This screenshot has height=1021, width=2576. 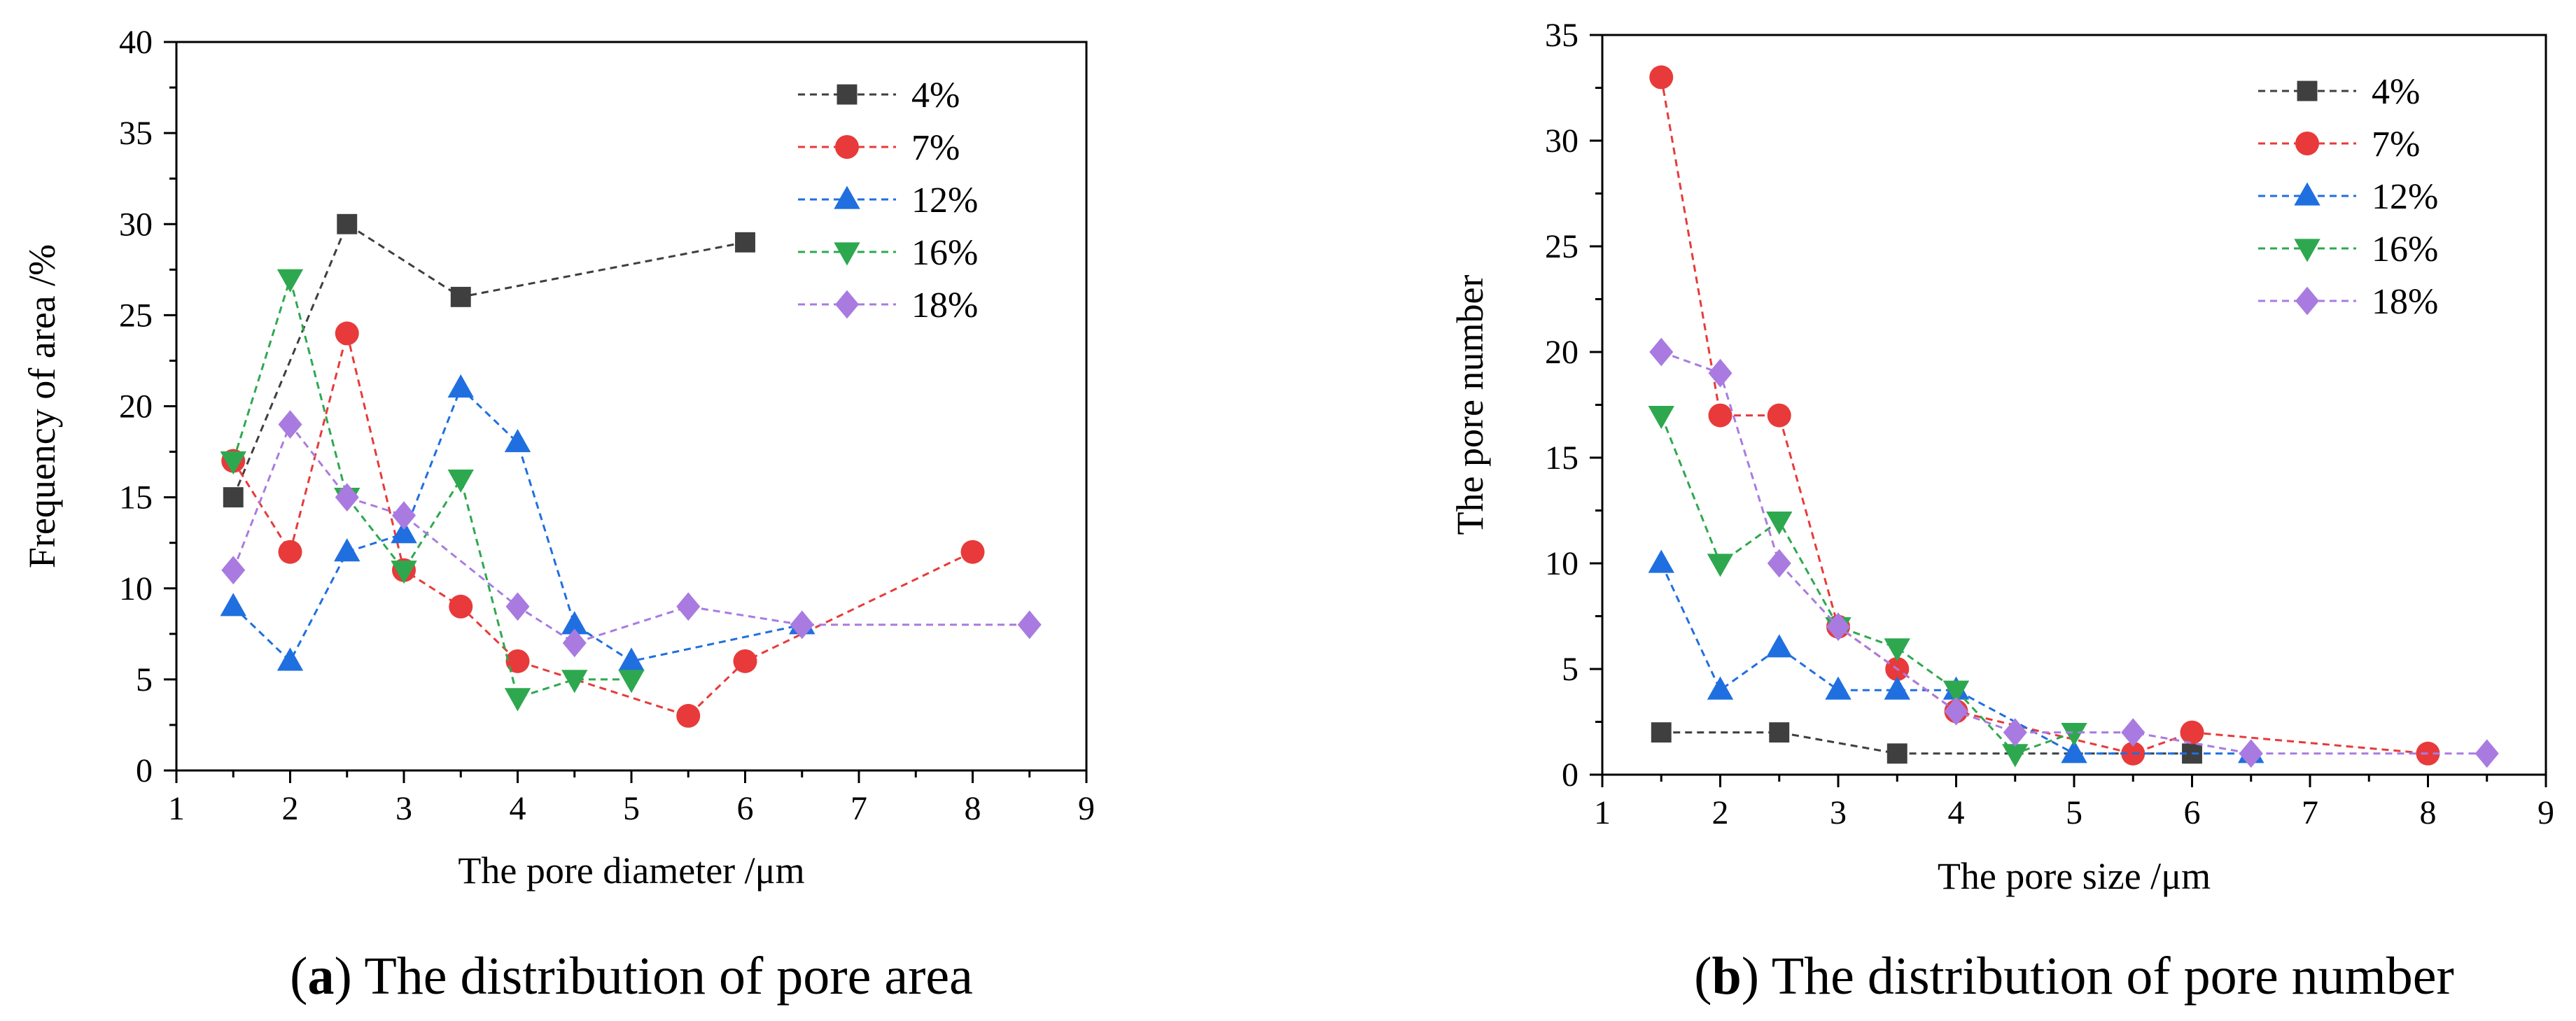 What do you see at coordinates (1470, 405) in the screenshot?
I see `y-axis-title: The pore number` at bounding box center [1470, 405].